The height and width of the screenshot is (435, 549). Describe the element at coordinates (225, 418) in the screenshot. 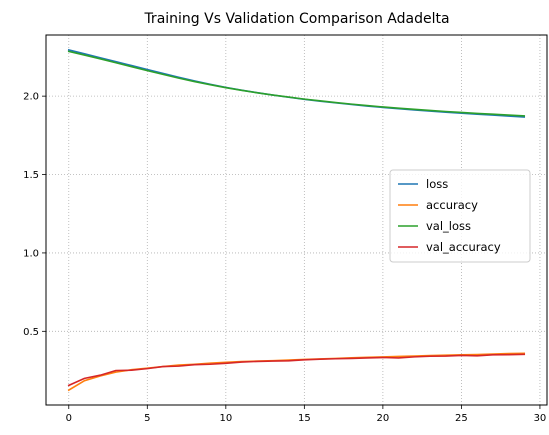

I see `x-tick-label: 10` at that location.